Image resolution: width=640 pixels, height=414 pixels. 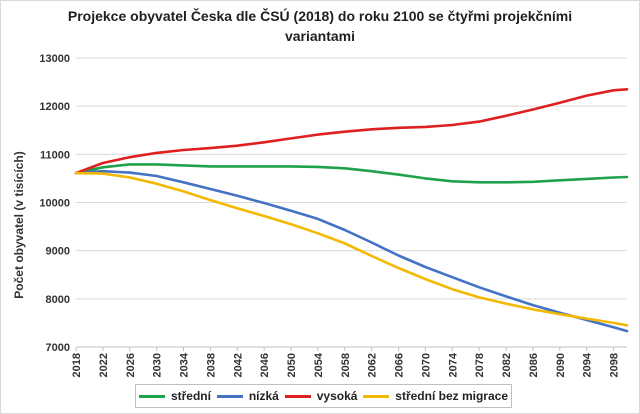 What do you see at coordinates (104, 365) in the screenshot?
I see `x-tick-label: 2022` at bounding box center [104, 365].